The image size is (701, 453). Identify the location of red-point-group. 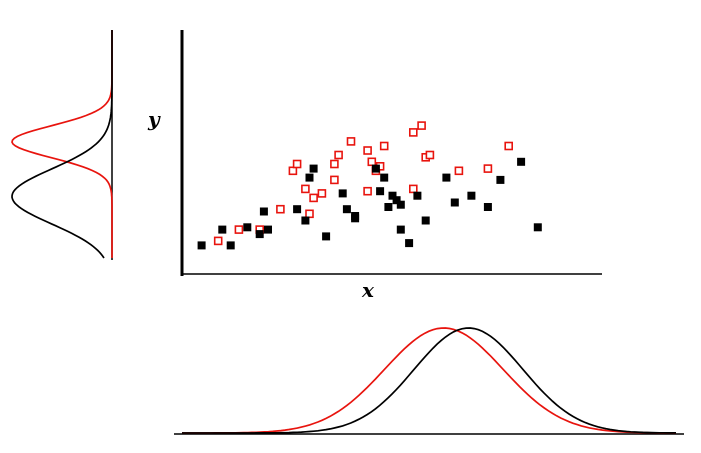
(363, 183).